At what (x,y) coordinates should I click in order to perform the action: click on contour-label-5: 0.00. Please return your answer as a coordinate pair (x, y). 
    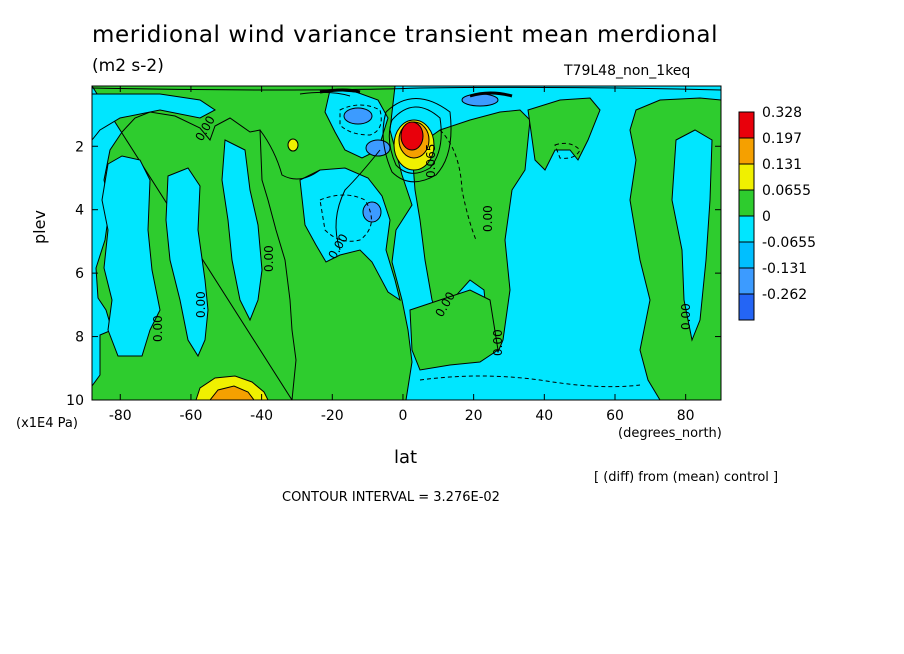
    Looking at the image, I should click on (201, 304).